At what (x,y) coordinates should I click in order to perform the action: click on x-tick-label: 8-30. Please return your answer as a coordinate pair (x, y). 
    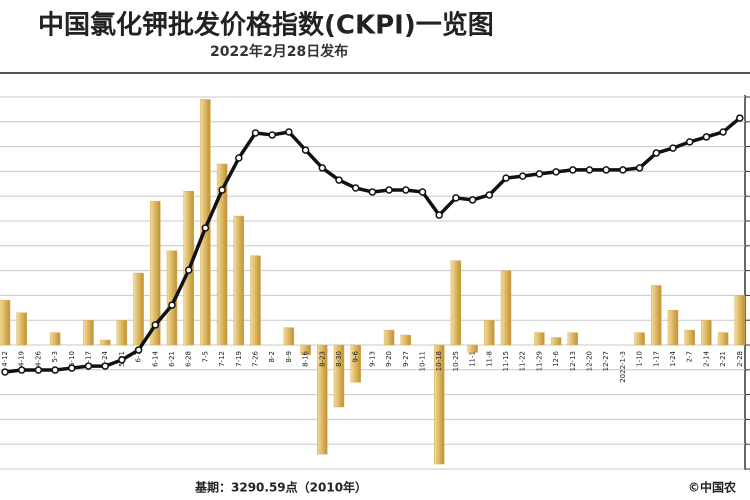
    Looking at the image, I should click on (339, 359).